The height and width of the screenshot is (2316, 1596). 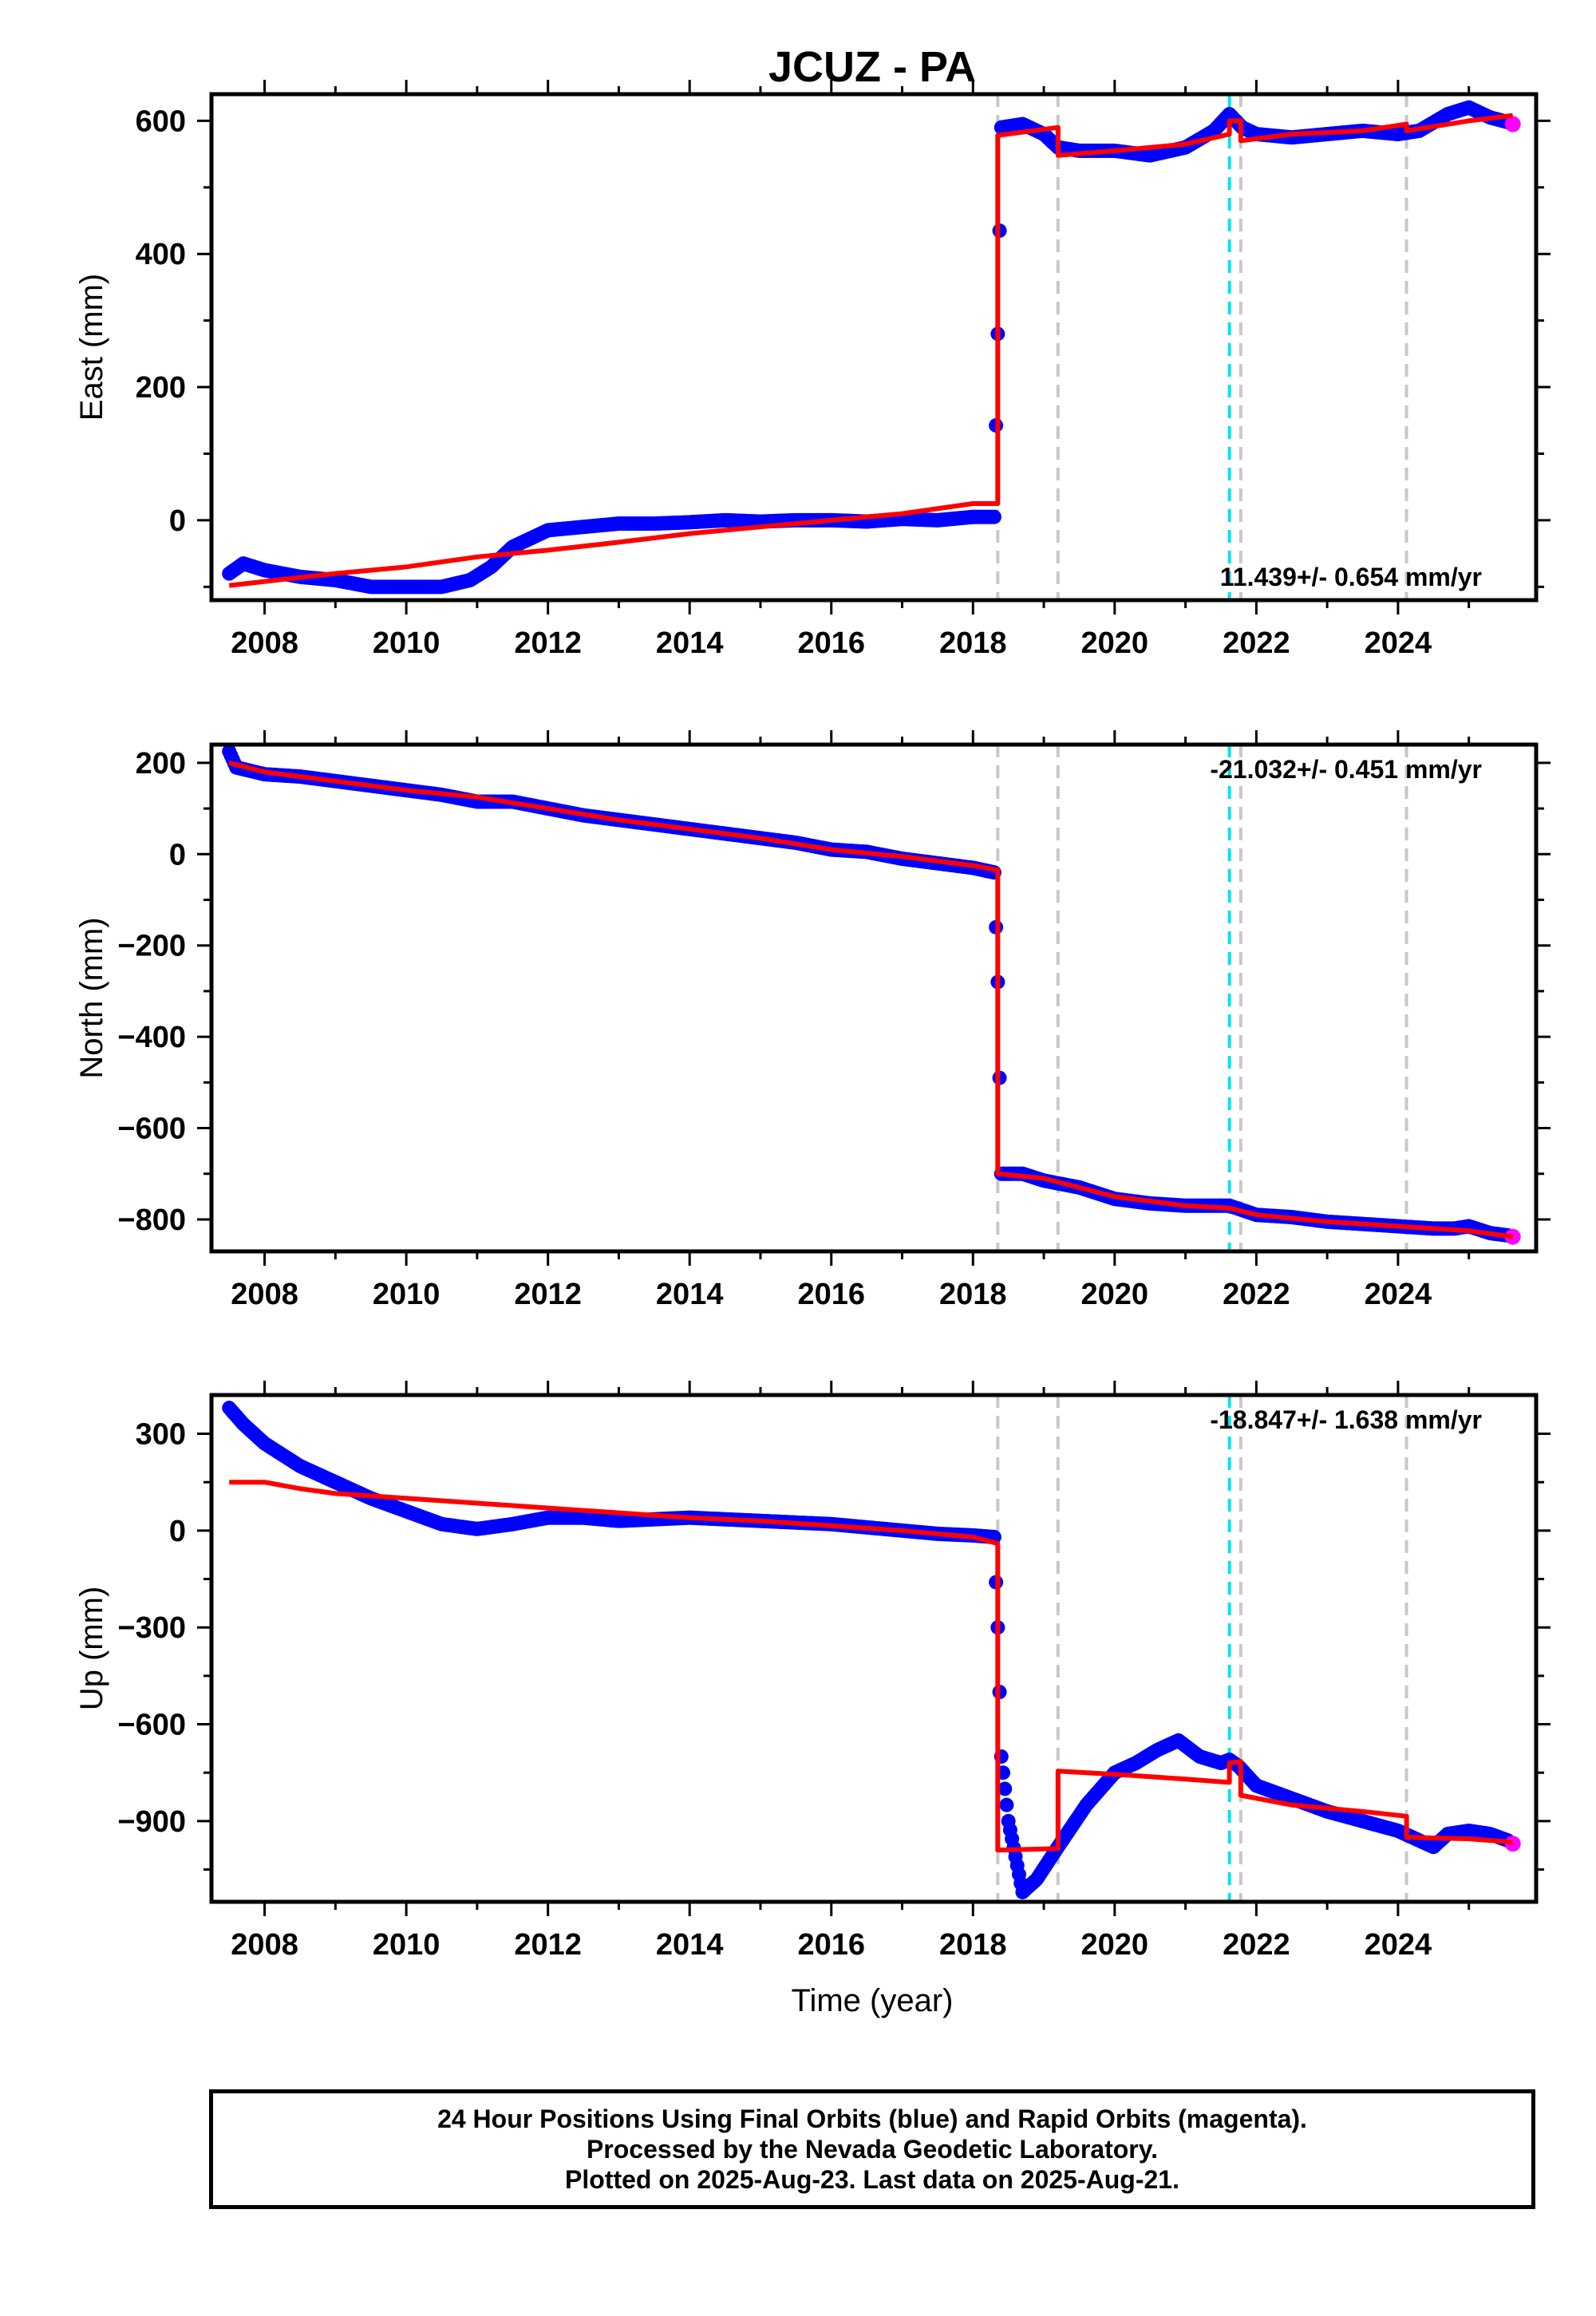 I want to click on y-tick-label: 400, so click(x=161, y=254).